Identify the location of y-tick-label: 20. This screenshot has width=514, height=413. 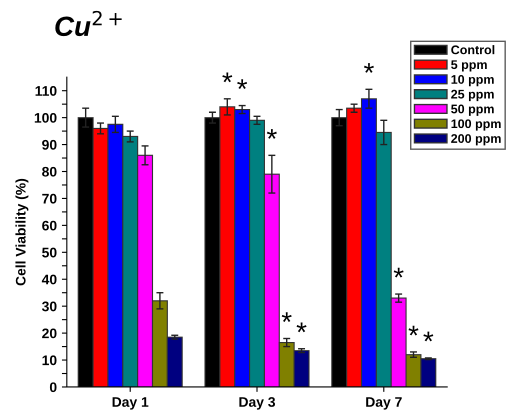
(49, 333).